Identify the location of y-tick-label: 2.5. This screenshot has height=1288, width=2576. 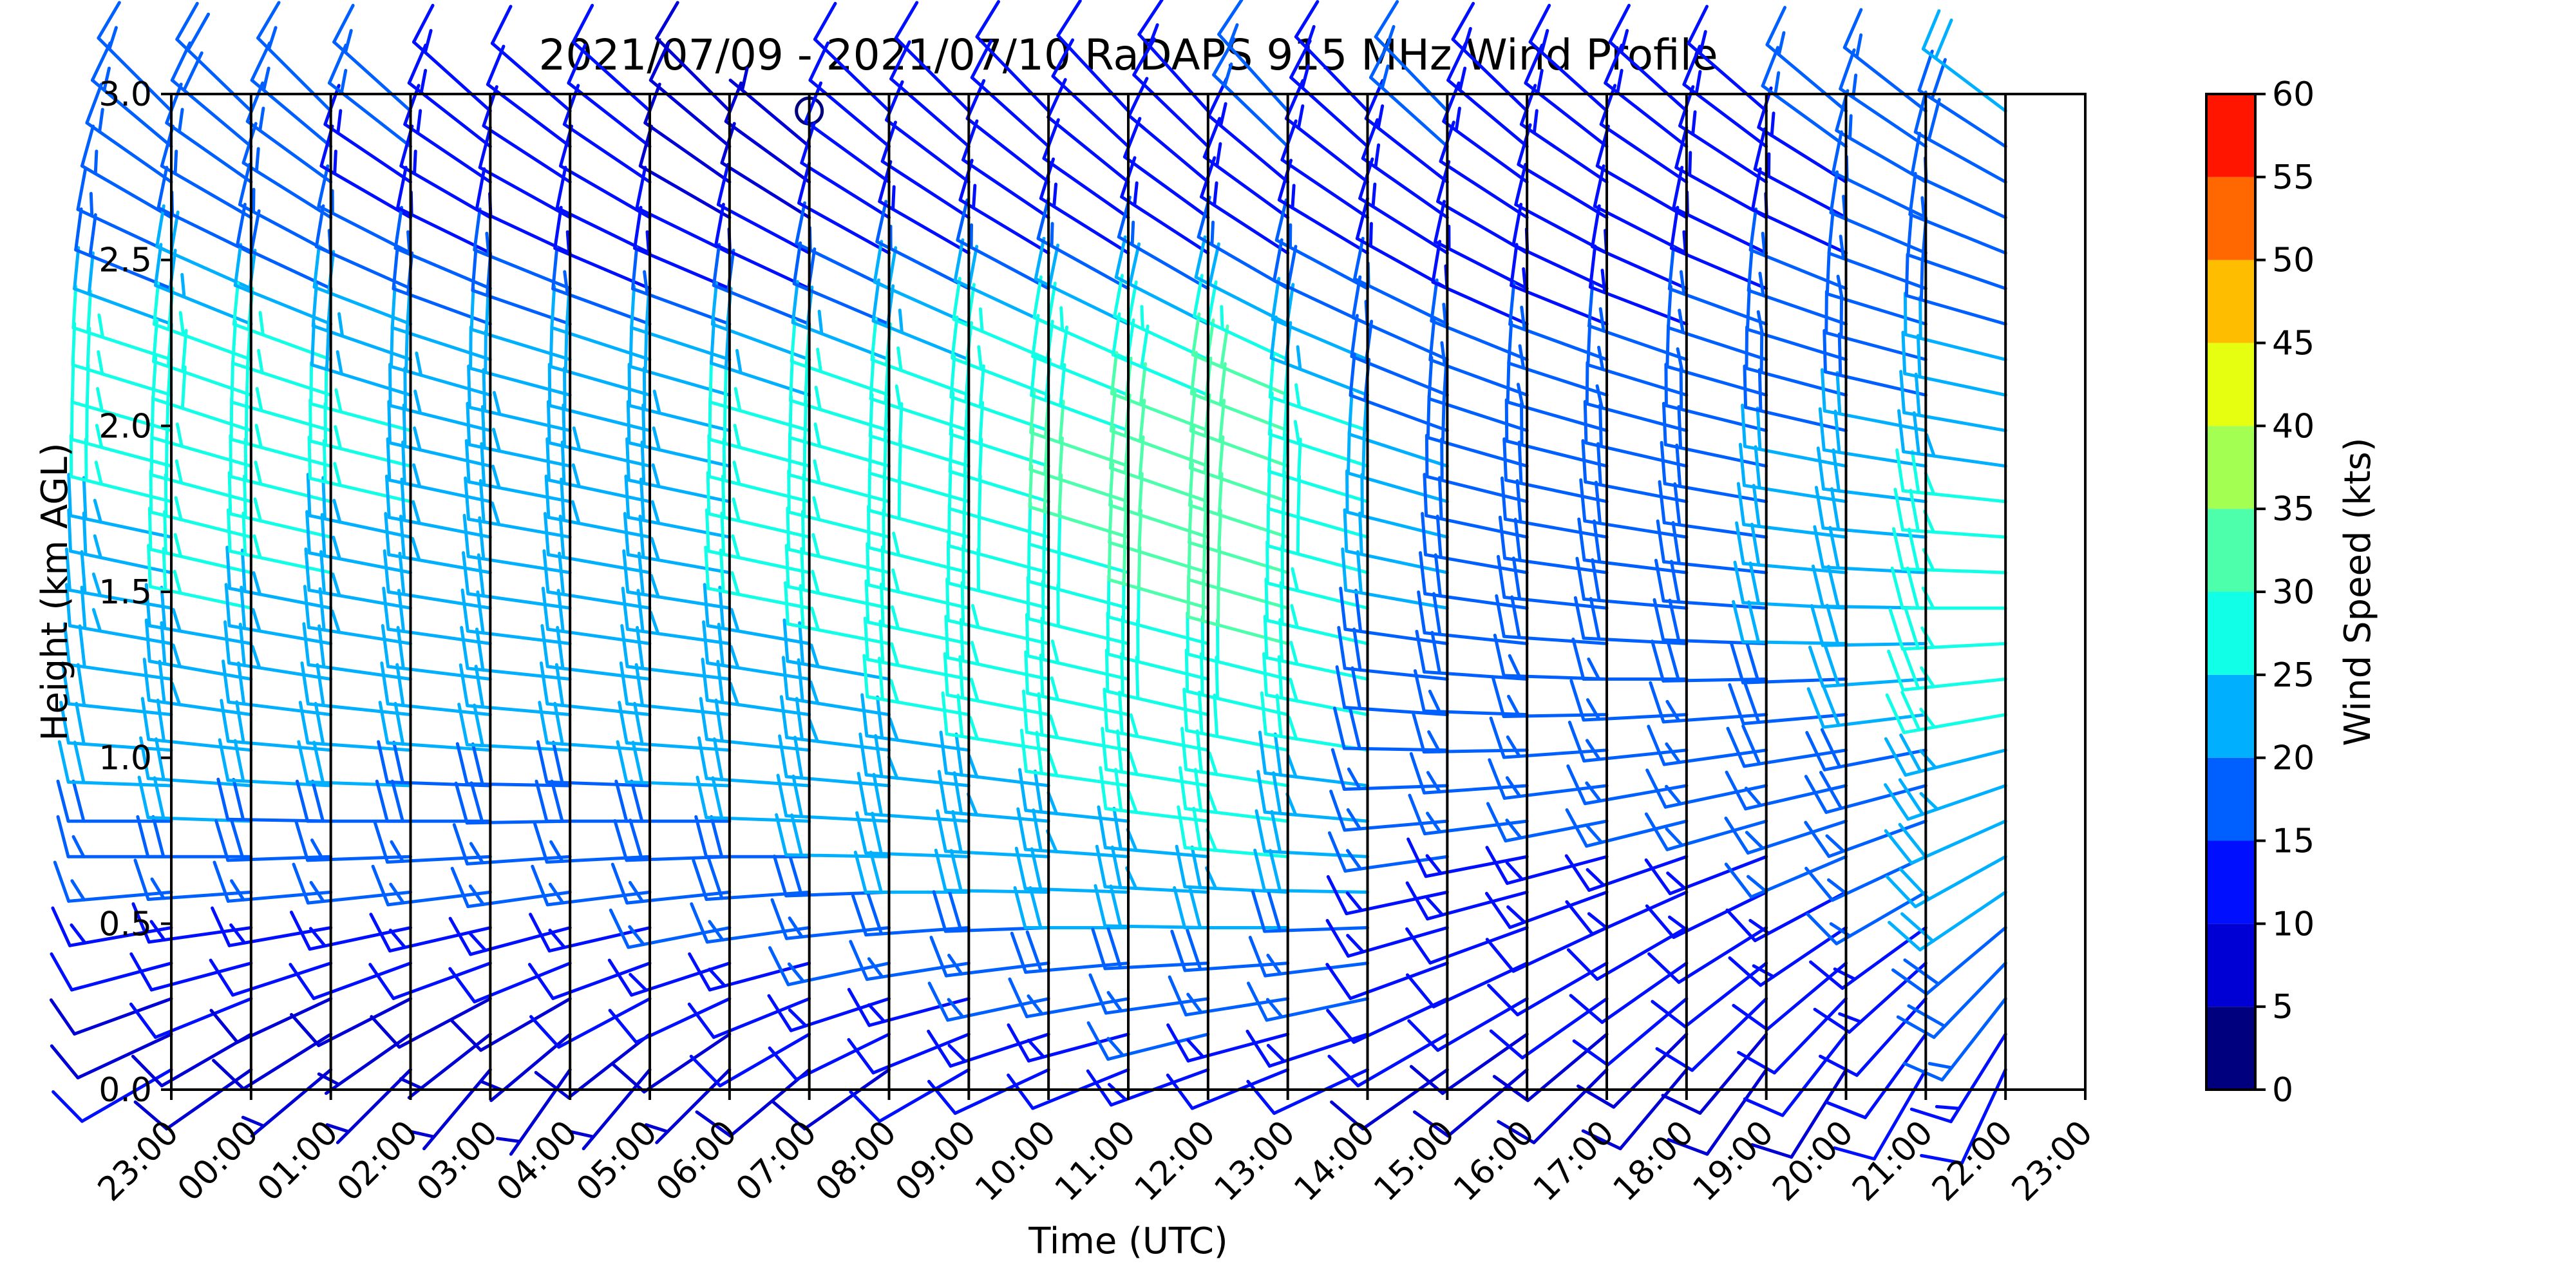
(125, 261).